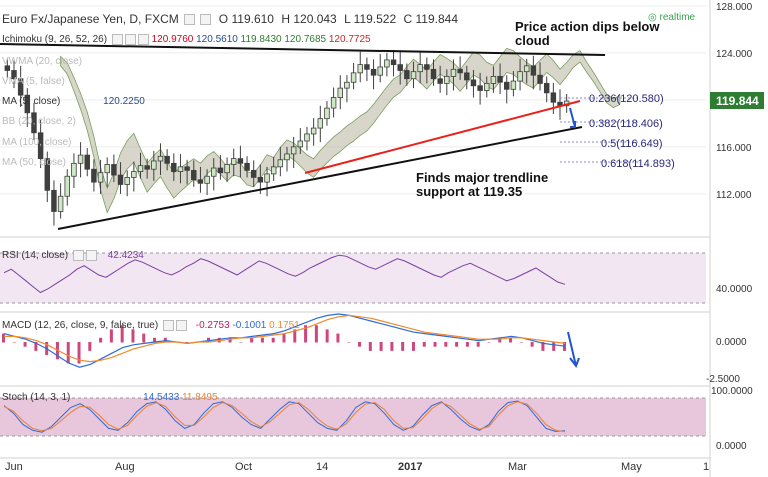 The image size is (768, 477). I want to click on rsi-legend: RSI (14, close) 42.4234, so click(73, 256).